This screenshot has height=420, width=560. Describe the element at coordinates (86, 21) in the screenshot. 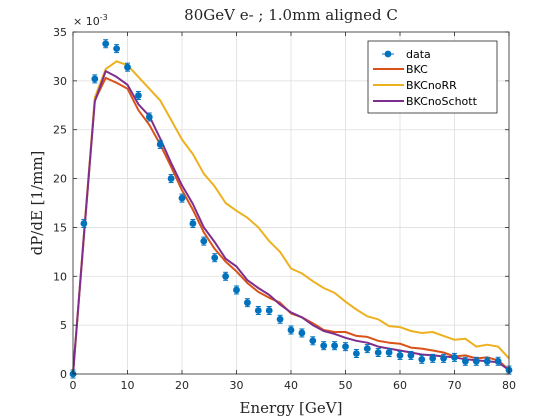

I see `y-exponent-base: × 10` at that location.